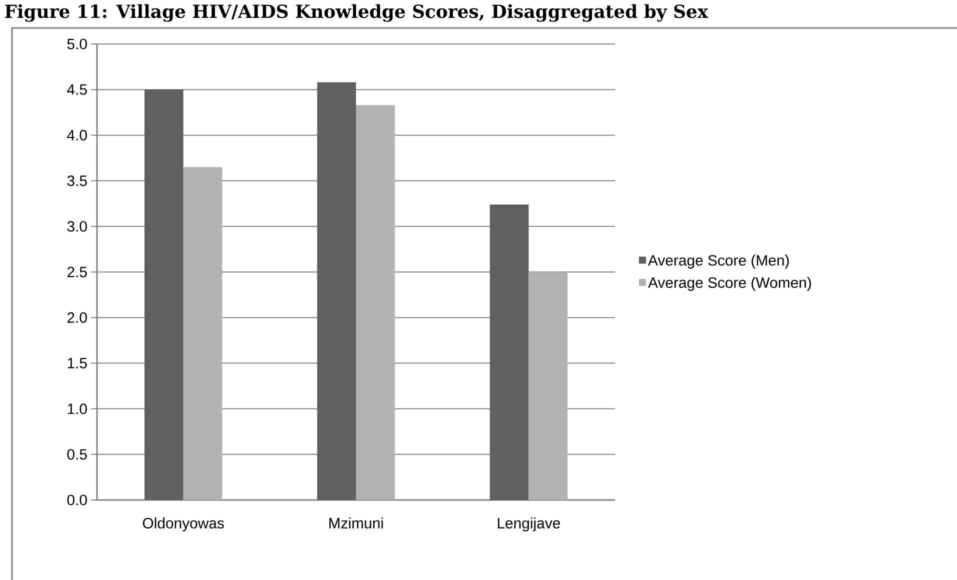 The width and height of the screenshot is (957, 580). What do you see at coordinates (356, 13) in the screenshot?
I see `chart-title: Figure 11: Village HIV/AIDS Knowledge Scores, Disaggregated by Sex` at bounding box center [356, 13].